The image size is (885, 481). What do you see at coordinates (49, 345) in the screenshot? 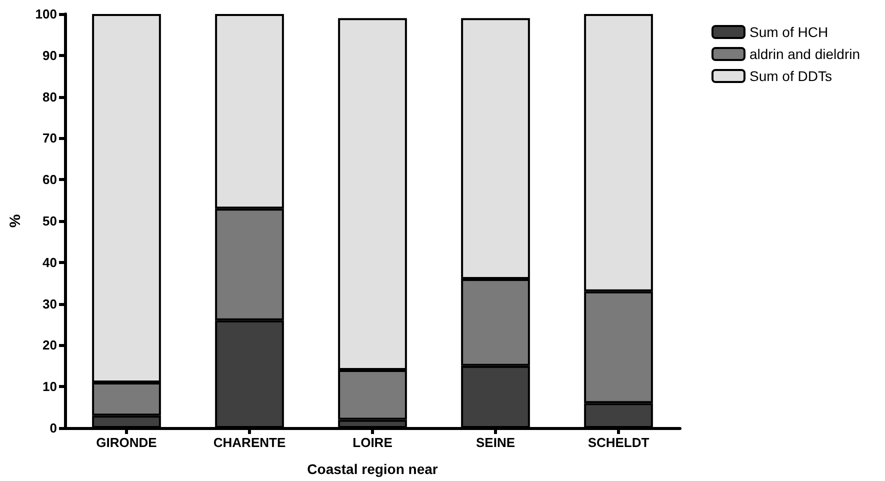
I see `y-tick-label: 20` at bounding box center [49, 345].